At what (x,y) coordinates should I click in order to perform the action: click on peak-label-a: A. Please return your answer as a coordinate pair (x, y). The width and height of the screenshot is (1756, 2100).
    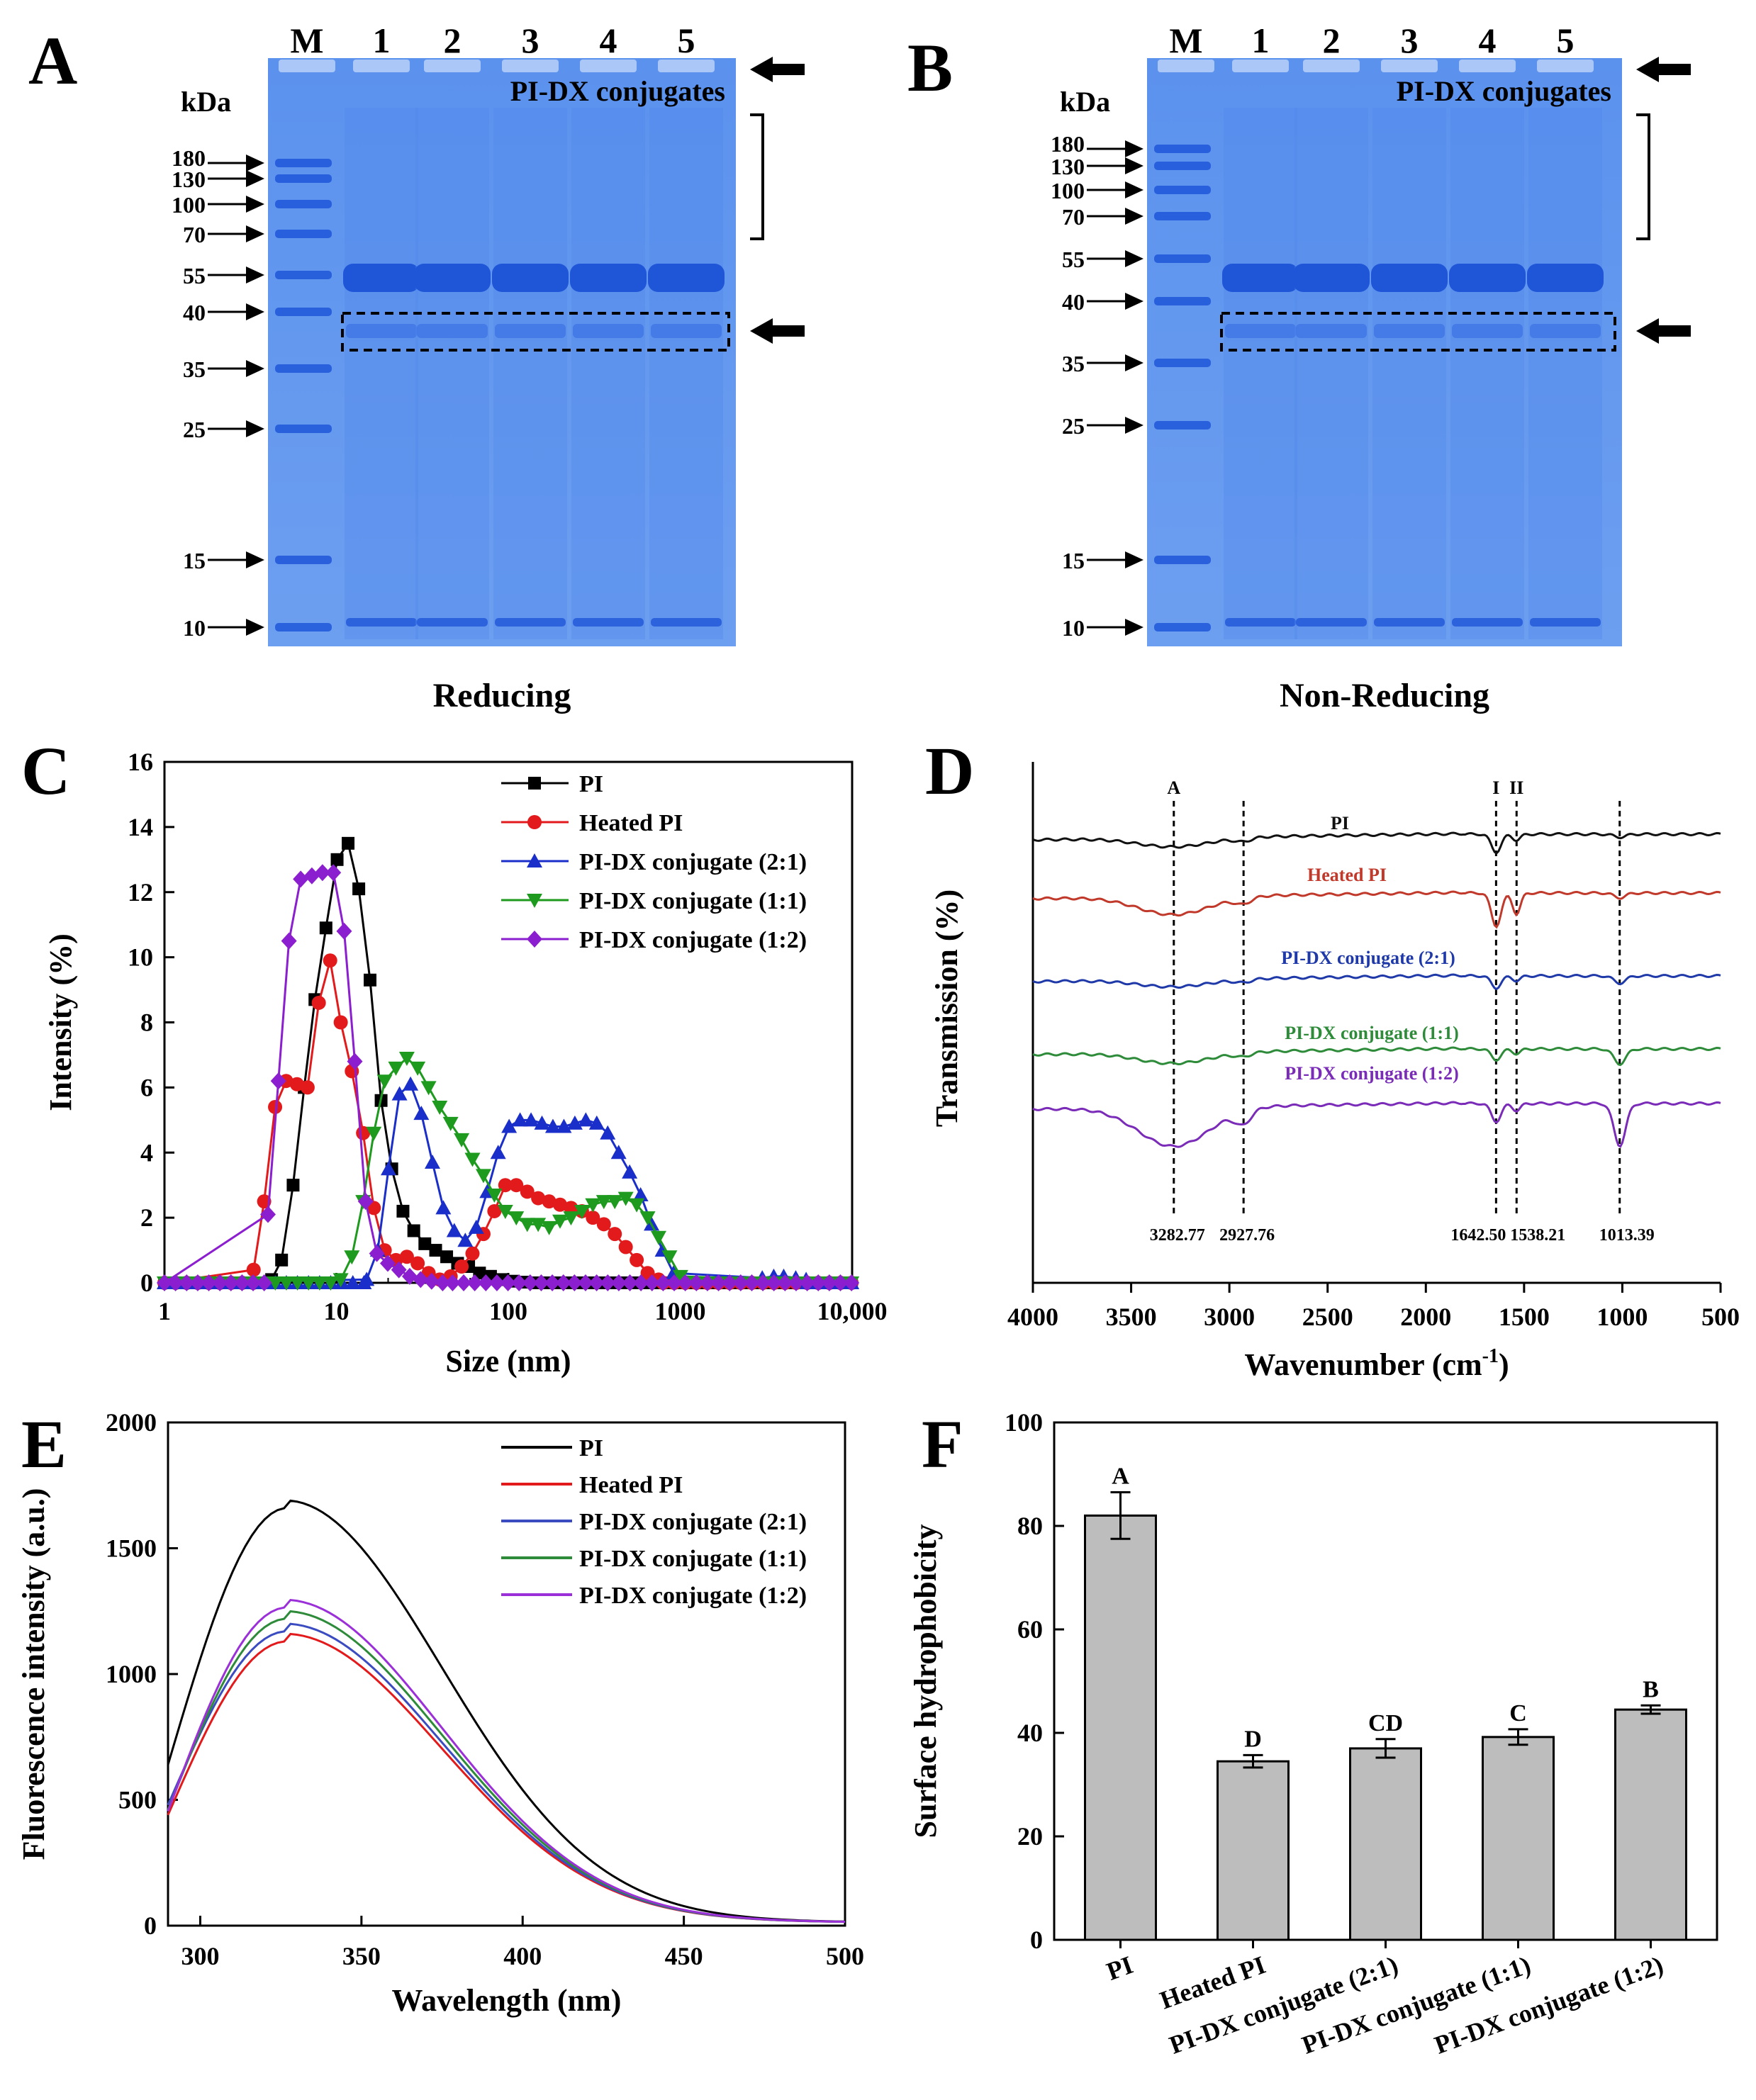
    Looking at the image, I should click on (1173, 787).